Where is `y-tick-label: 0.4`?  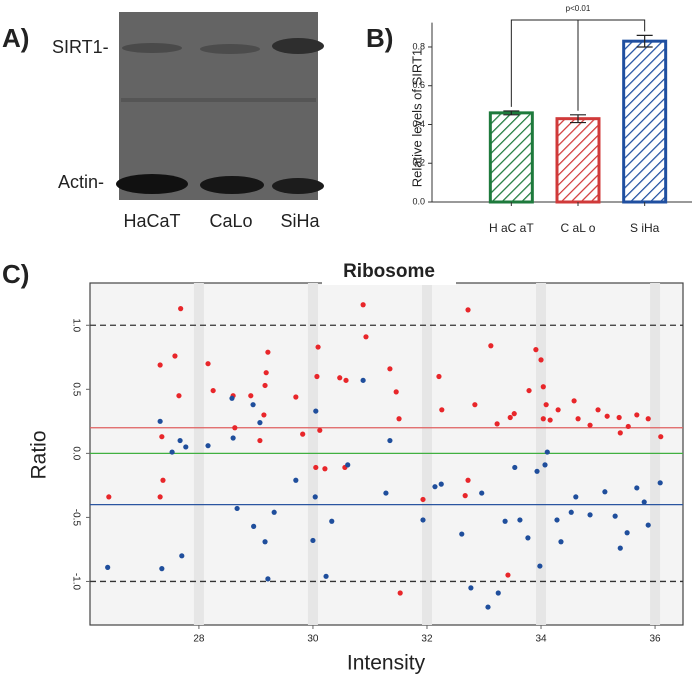 y-tick-label: 0.4 is located at coordinates (418, 124).